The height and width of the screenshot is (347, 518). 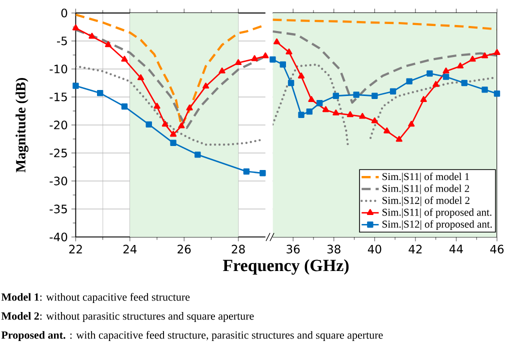 I want to click on text: Model 2: without parasitic structures and square aperture, so click(x=127, y=317).